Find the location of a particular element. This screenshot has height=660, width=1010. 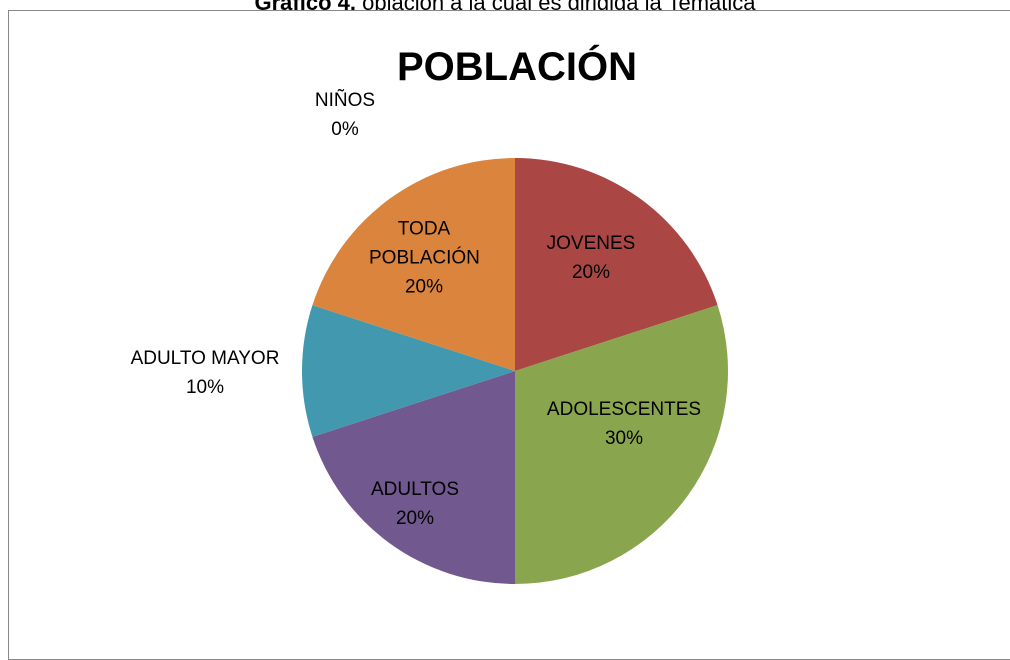

category-label: JOVENES is located at coordinates (591, 243).